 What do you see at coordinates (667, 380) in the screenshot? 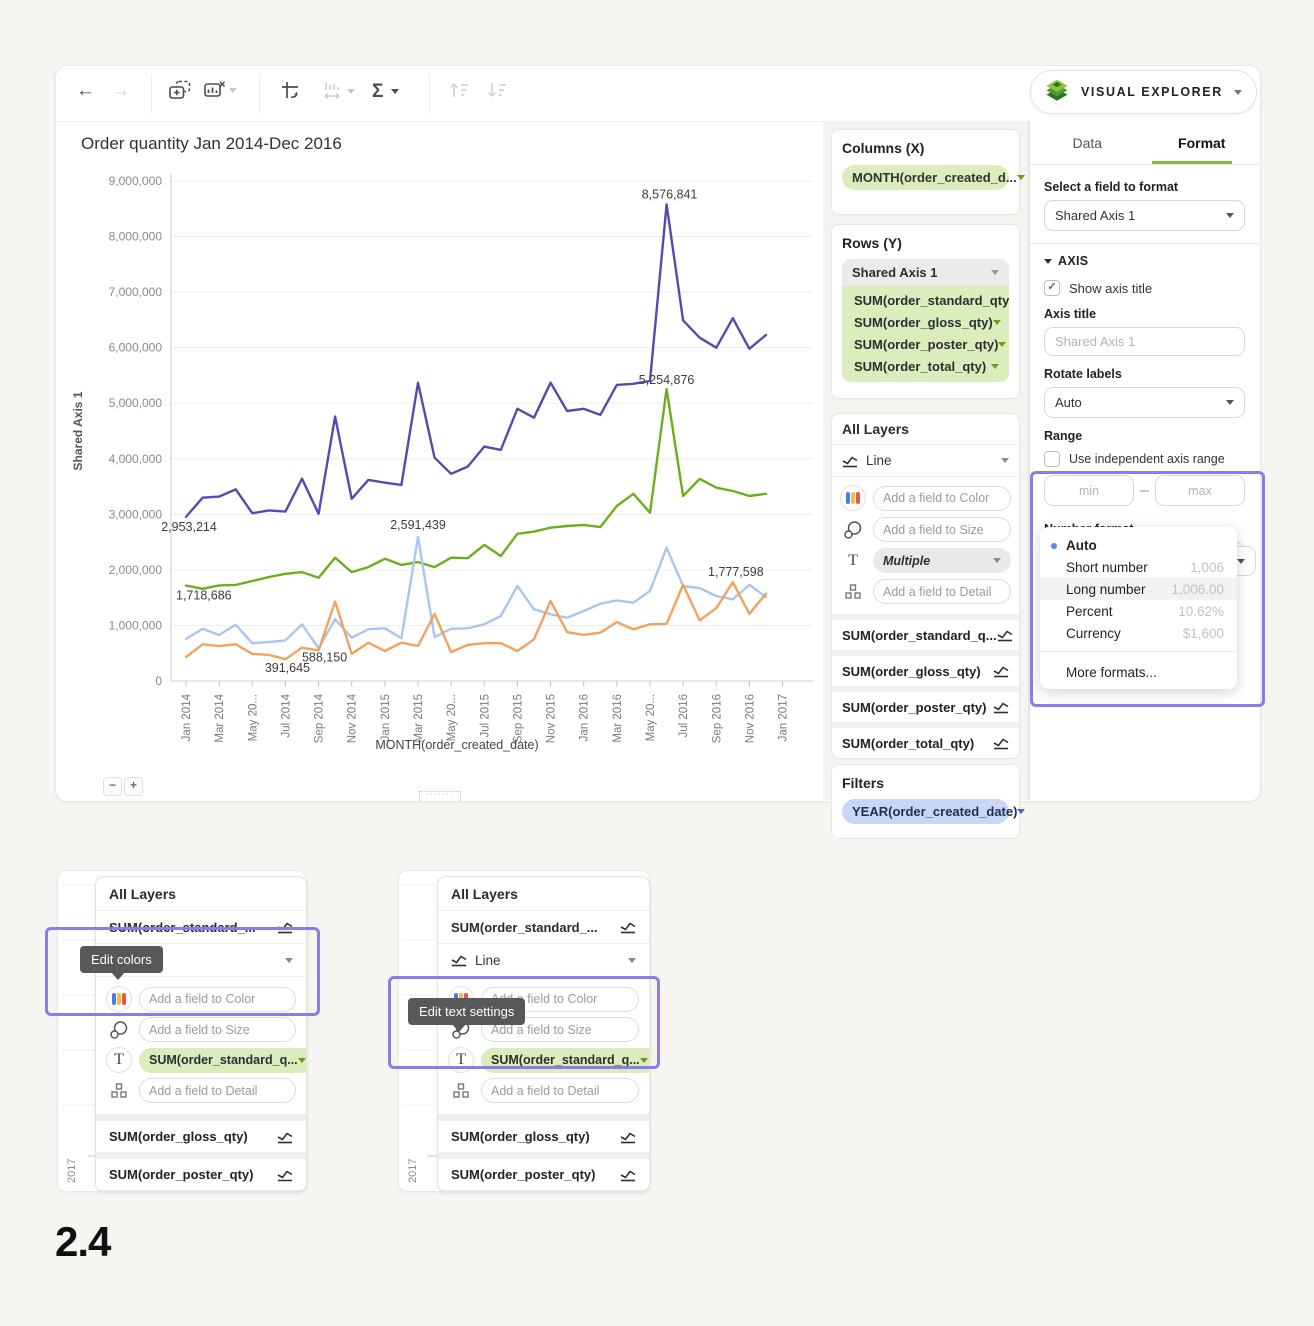
I see `data-point-label: 5,254,876` at bounding box center [667, 380].